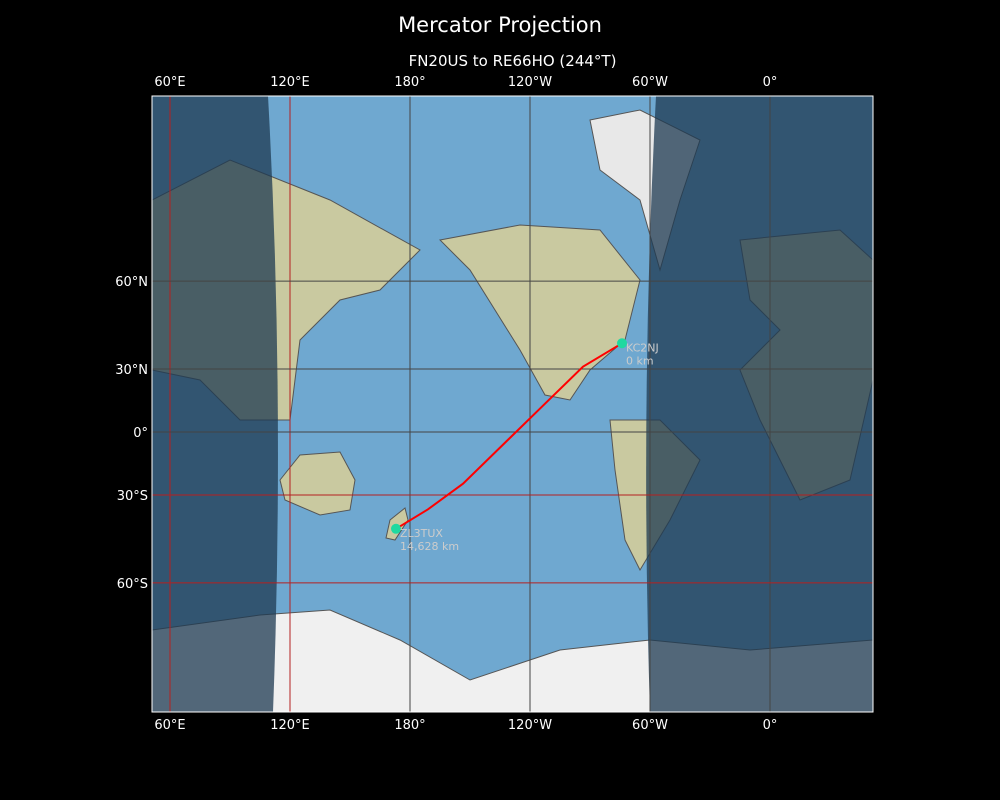 This screenshot has width=1000, height=800. What do you see at coordinates (500, 25) in the screenshot?
I see `map-title: Mercator Projection` at bounding box center [500, 25].